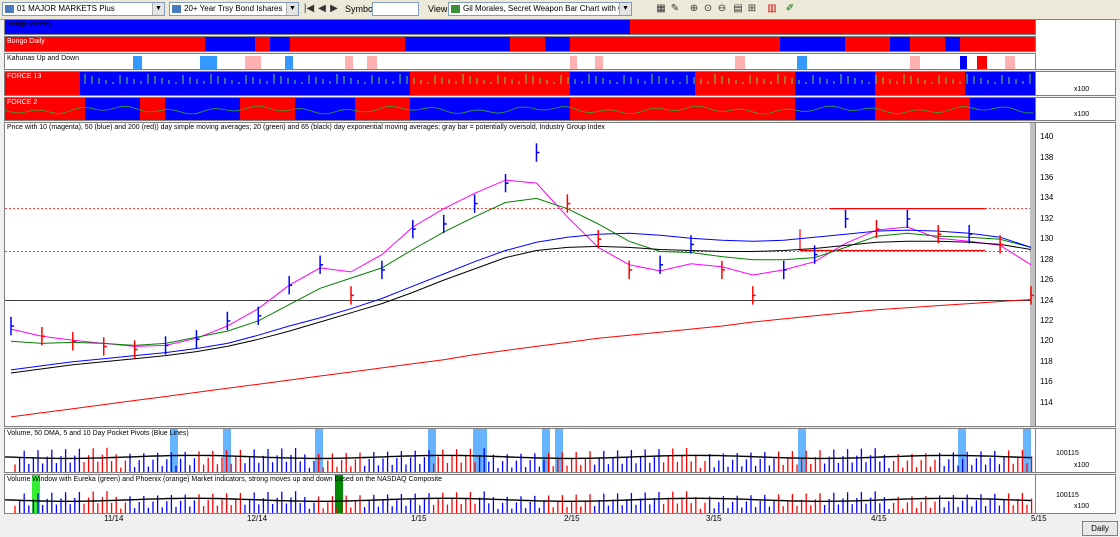 This screenshot has height=537, width=1120. Describe the element at coordinates (738, 8) in the screenshot. I see `grid-icon: ▤` at that location.